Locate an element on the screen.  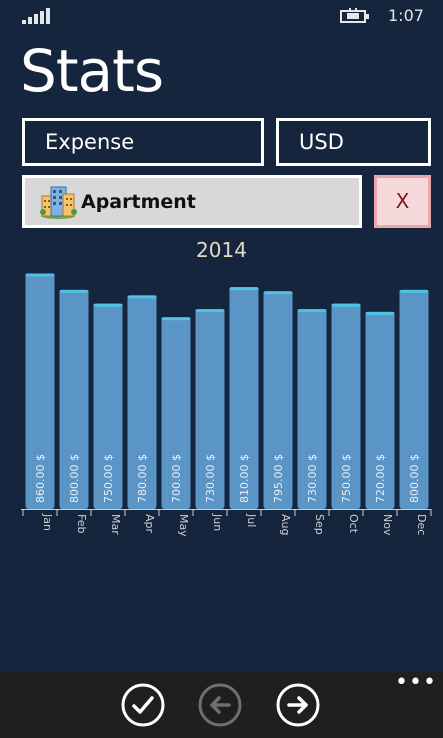
bar-top-aug is located at coordinates (278, 293).